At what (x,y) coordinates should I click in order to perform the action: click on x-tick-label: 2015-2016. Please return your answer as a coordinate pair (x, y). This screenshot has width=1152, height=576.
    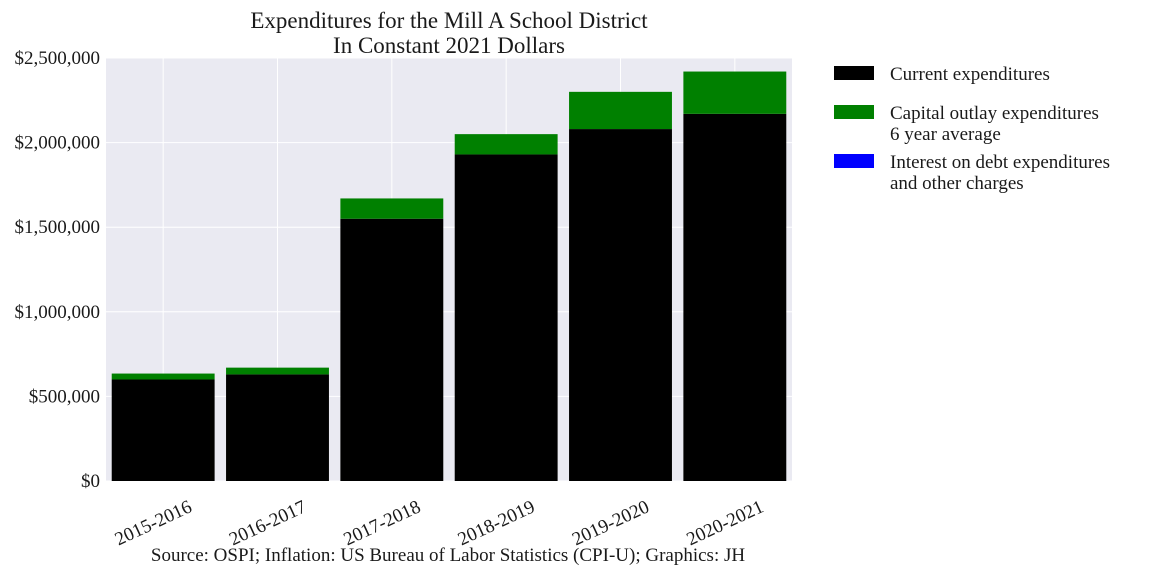
    Looking at the image, I should click on (153, 523).